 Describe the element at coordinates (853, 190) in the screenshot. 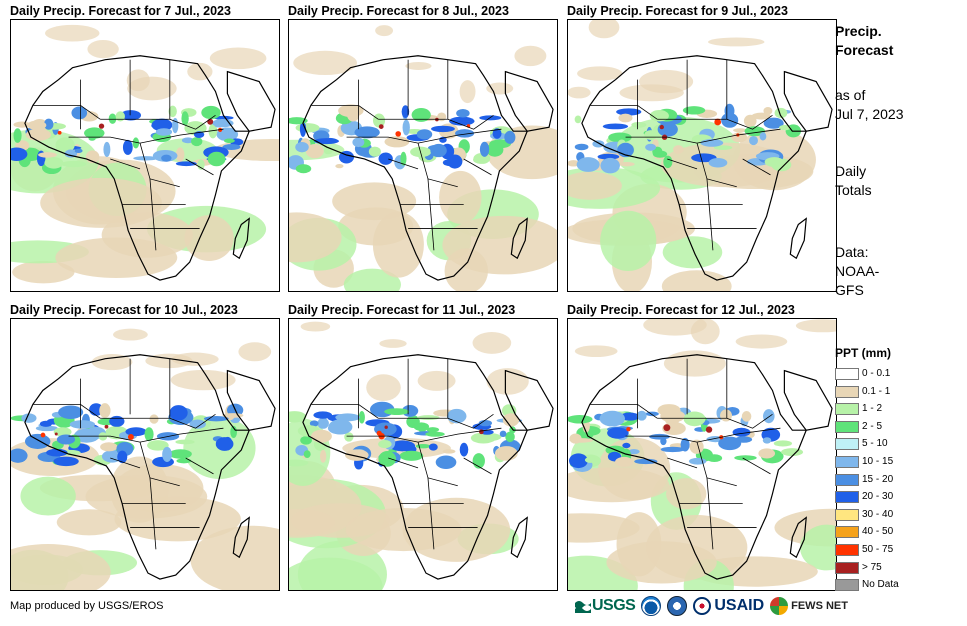

I see `daily-label: Totals` at that location.